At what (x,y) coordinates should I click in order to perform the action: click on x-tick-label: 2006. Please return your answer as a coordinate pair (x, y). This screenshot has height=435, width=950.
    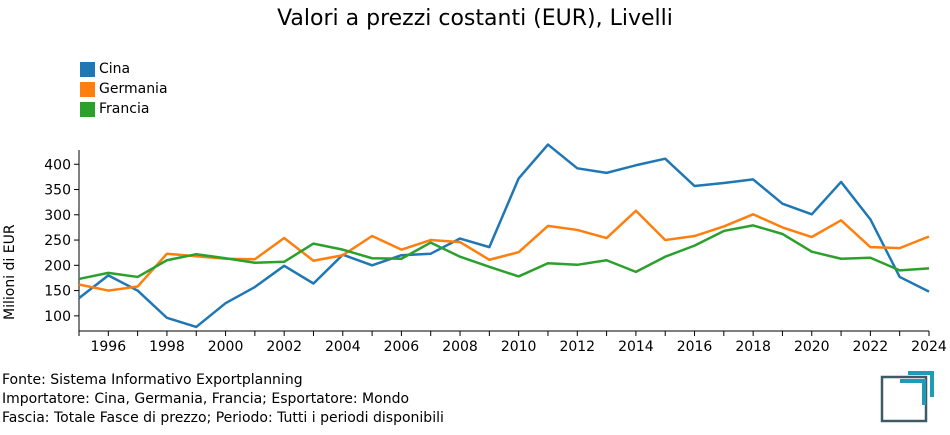
    Looking at the image, I should click on (402, 347).